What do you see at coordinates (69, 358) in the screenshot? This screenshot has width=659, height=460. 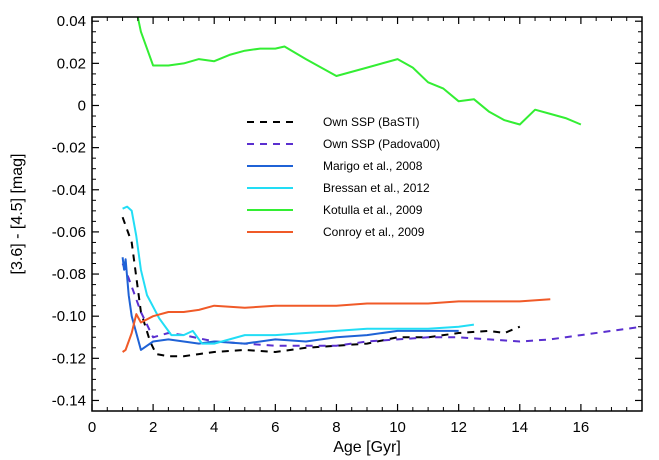 I see `y-tick-label: -0.12` at bounding box center [69, 358].